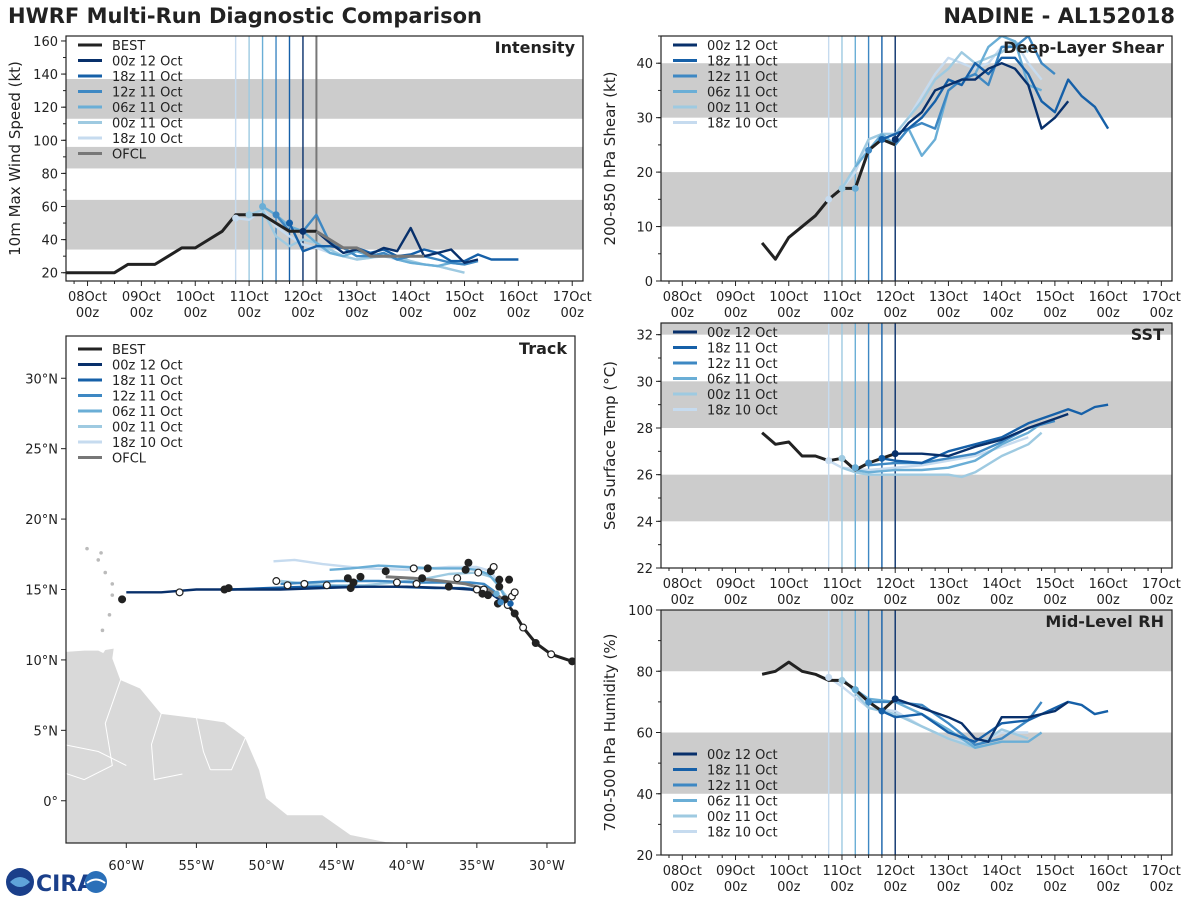 The width and height of the screenshot is (1200, 900). What do you see at coordinates (916, 158) in the screenshot?
I see `plot-frame` at bounding box center [916, 158].